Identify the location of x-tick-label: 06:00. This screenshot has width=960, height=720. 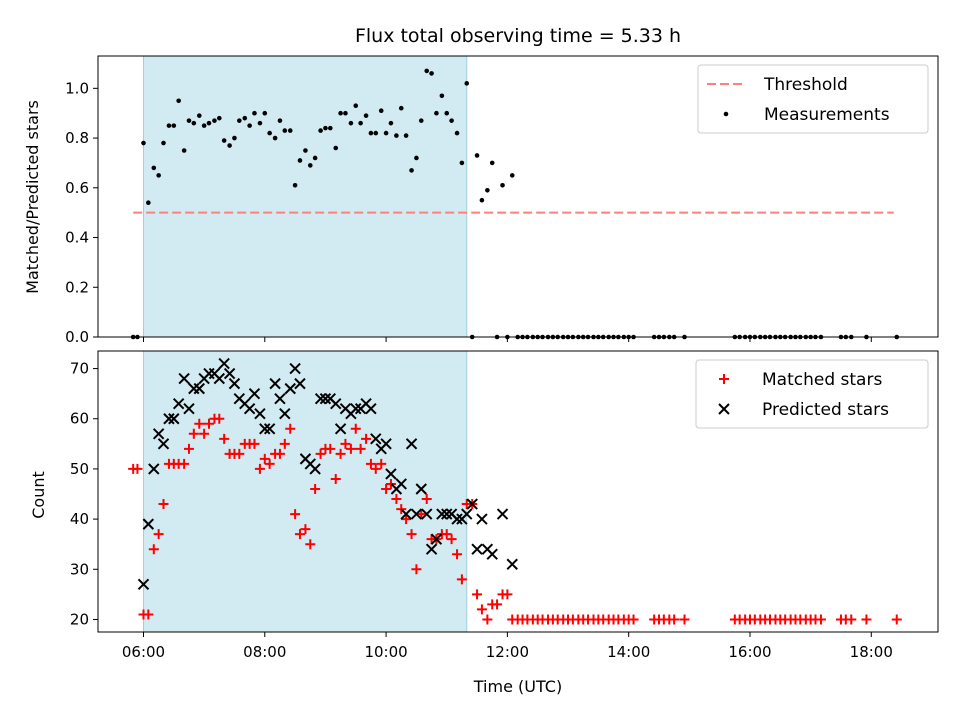
(143, 652).